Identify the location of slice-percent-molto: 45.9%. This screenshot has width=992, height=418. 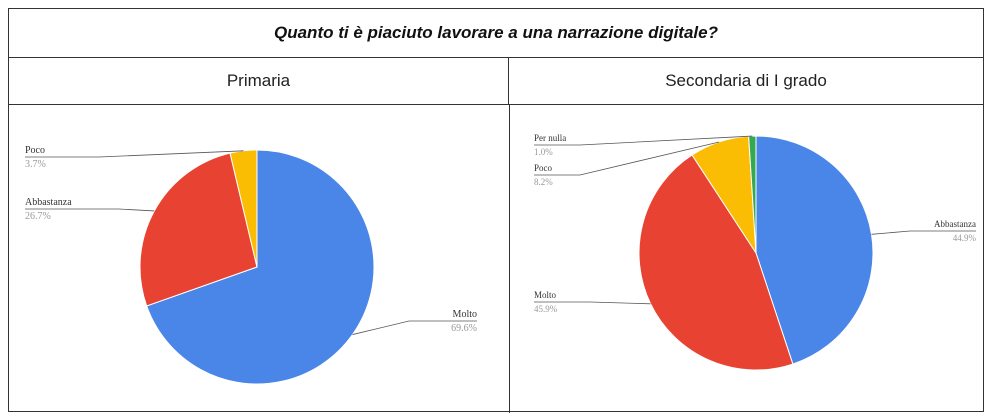
(546, 309).